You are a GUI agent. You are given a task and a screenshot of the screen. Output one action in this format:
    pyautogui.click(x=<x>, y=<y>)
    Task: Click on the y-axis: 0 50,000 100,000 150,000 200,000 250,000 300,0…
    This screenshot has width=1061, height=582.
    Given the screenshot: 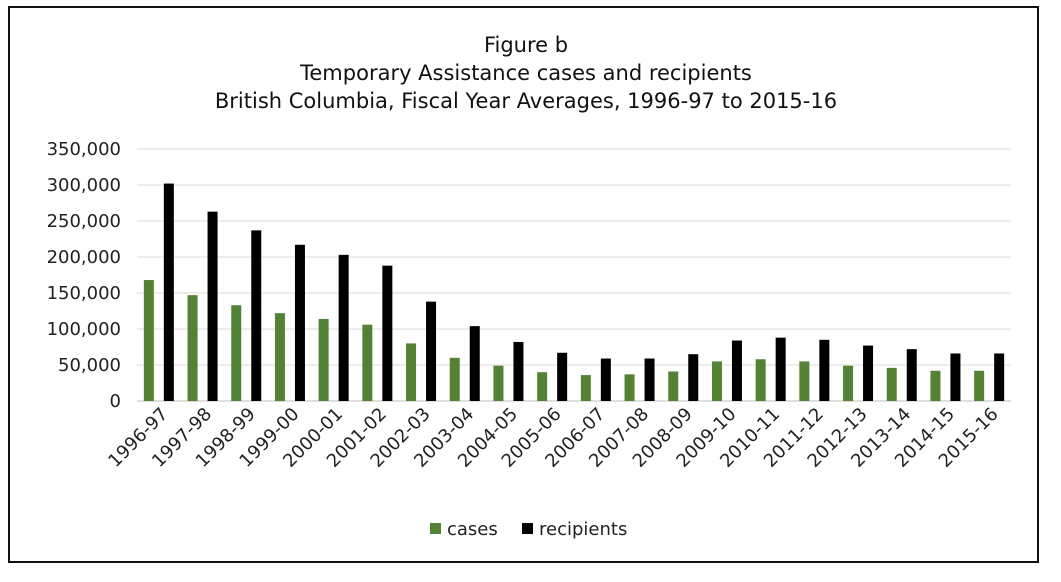 What is the action you would take?
    pyautogui.click(x=84, y=275)
    